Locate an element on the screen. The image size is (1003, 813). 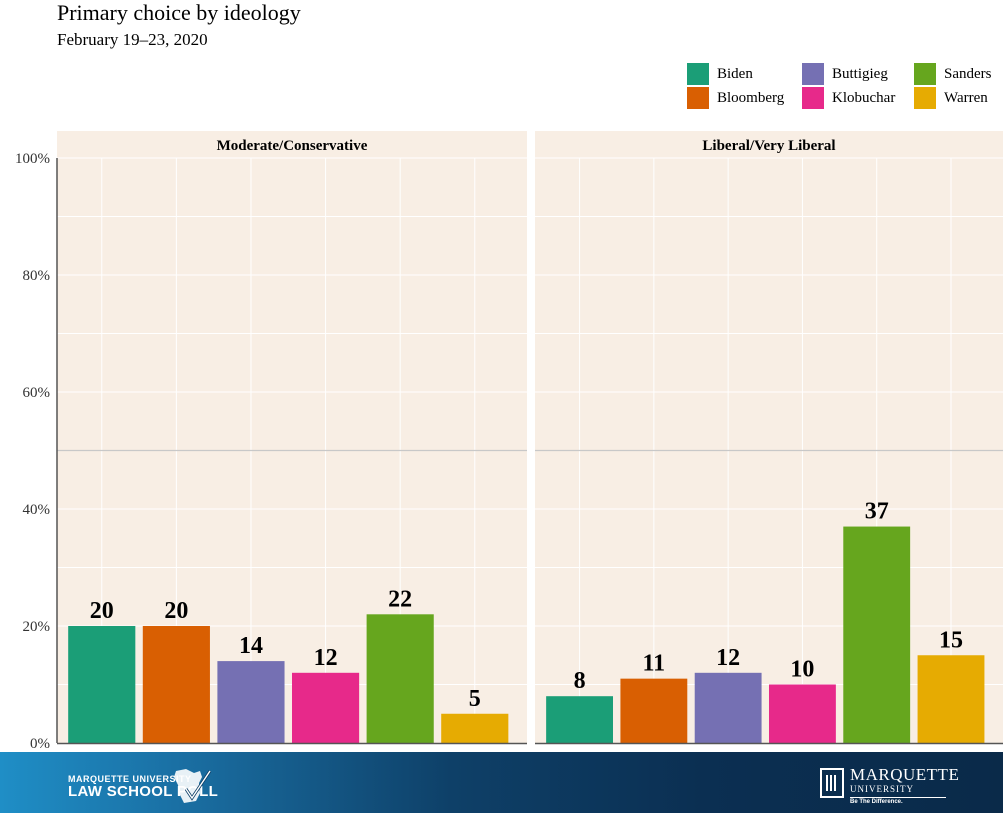
crest-icon is located at coordinates (832, 783).